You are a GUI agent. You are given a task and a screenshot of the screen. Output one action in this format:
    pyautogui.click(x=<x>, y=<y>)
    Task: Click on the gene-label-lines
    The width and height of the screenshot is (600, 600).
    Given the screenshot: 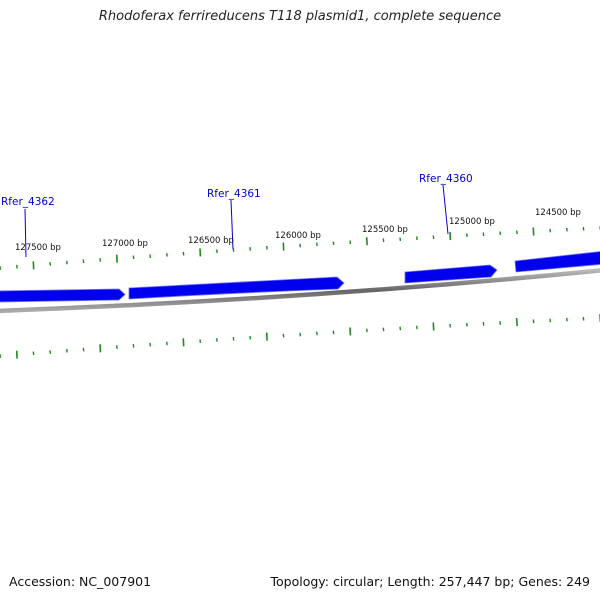 What is the action you would take?
    pyautogui.click(x=236, y=221)
    